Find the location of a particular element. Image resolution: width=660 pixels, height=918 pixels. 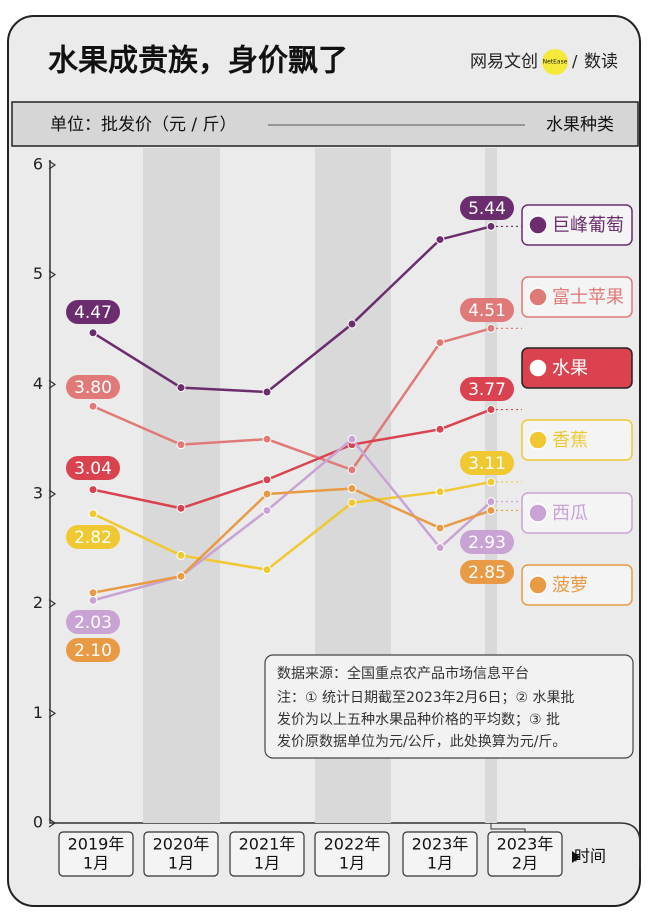

unit: 单位：批发价（元 / 斤） is located at coordinates (143, 125).